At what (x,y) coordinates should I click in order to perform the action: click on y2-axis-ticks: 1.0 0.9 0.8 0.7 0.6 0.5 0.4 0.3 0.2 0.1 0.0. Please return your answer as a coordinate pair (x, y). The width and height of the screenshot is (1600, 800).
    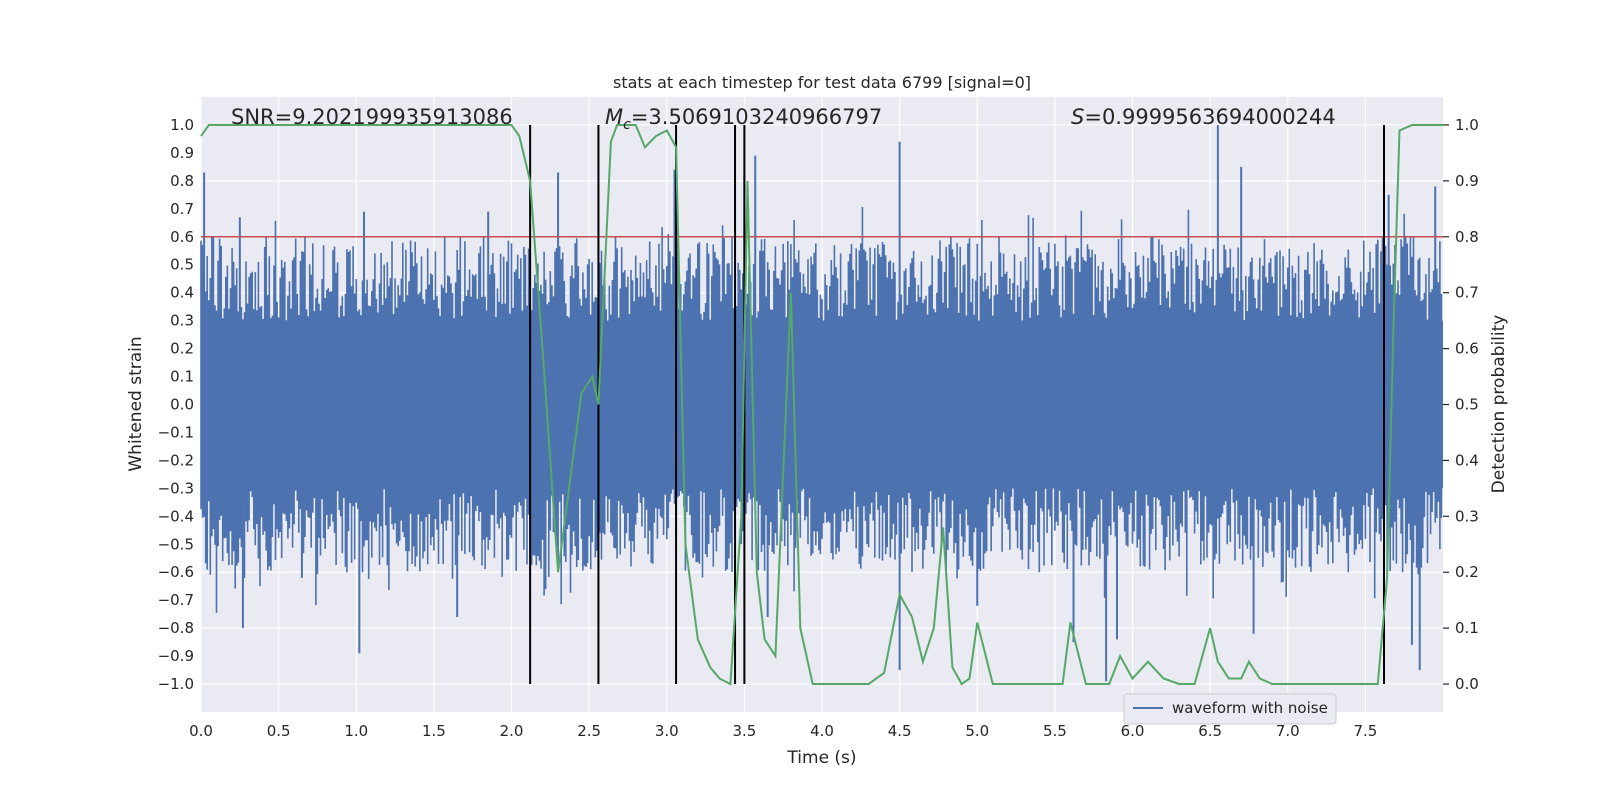
    Looking at the image, I should click on (1461, 404).